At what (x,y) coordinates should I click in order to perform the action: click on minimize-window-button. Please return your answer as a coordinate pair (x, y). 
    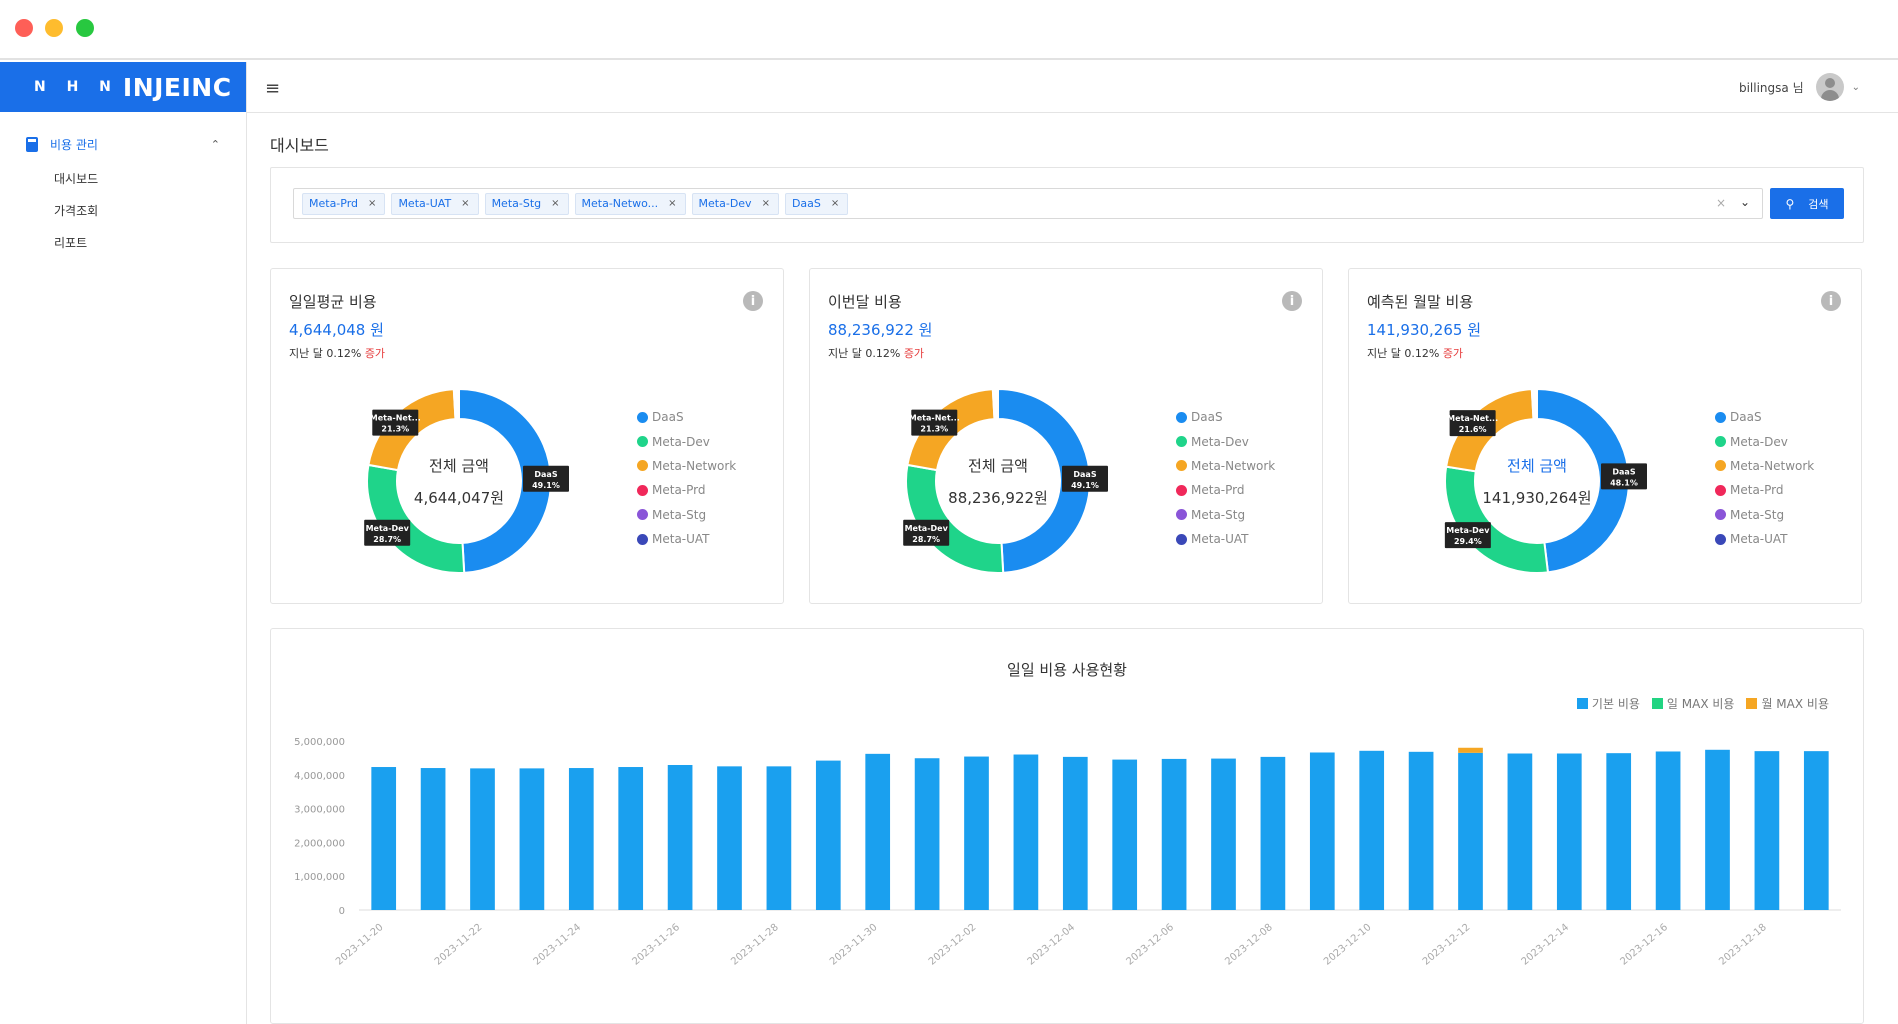
    Looking at the image, I should click on (54, 28).